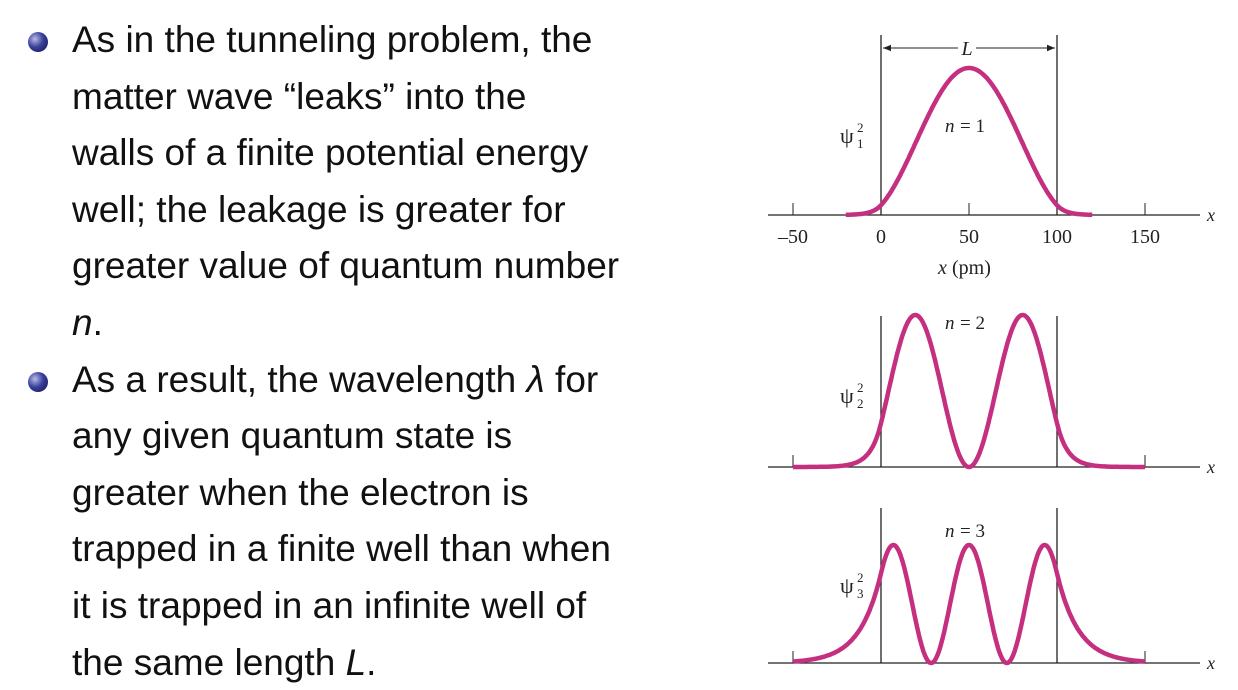 Image resolution: width=1238 pixels, height=690 pixels. I want to click on text-line: trapped in a finite well than when, so click(341, 549).